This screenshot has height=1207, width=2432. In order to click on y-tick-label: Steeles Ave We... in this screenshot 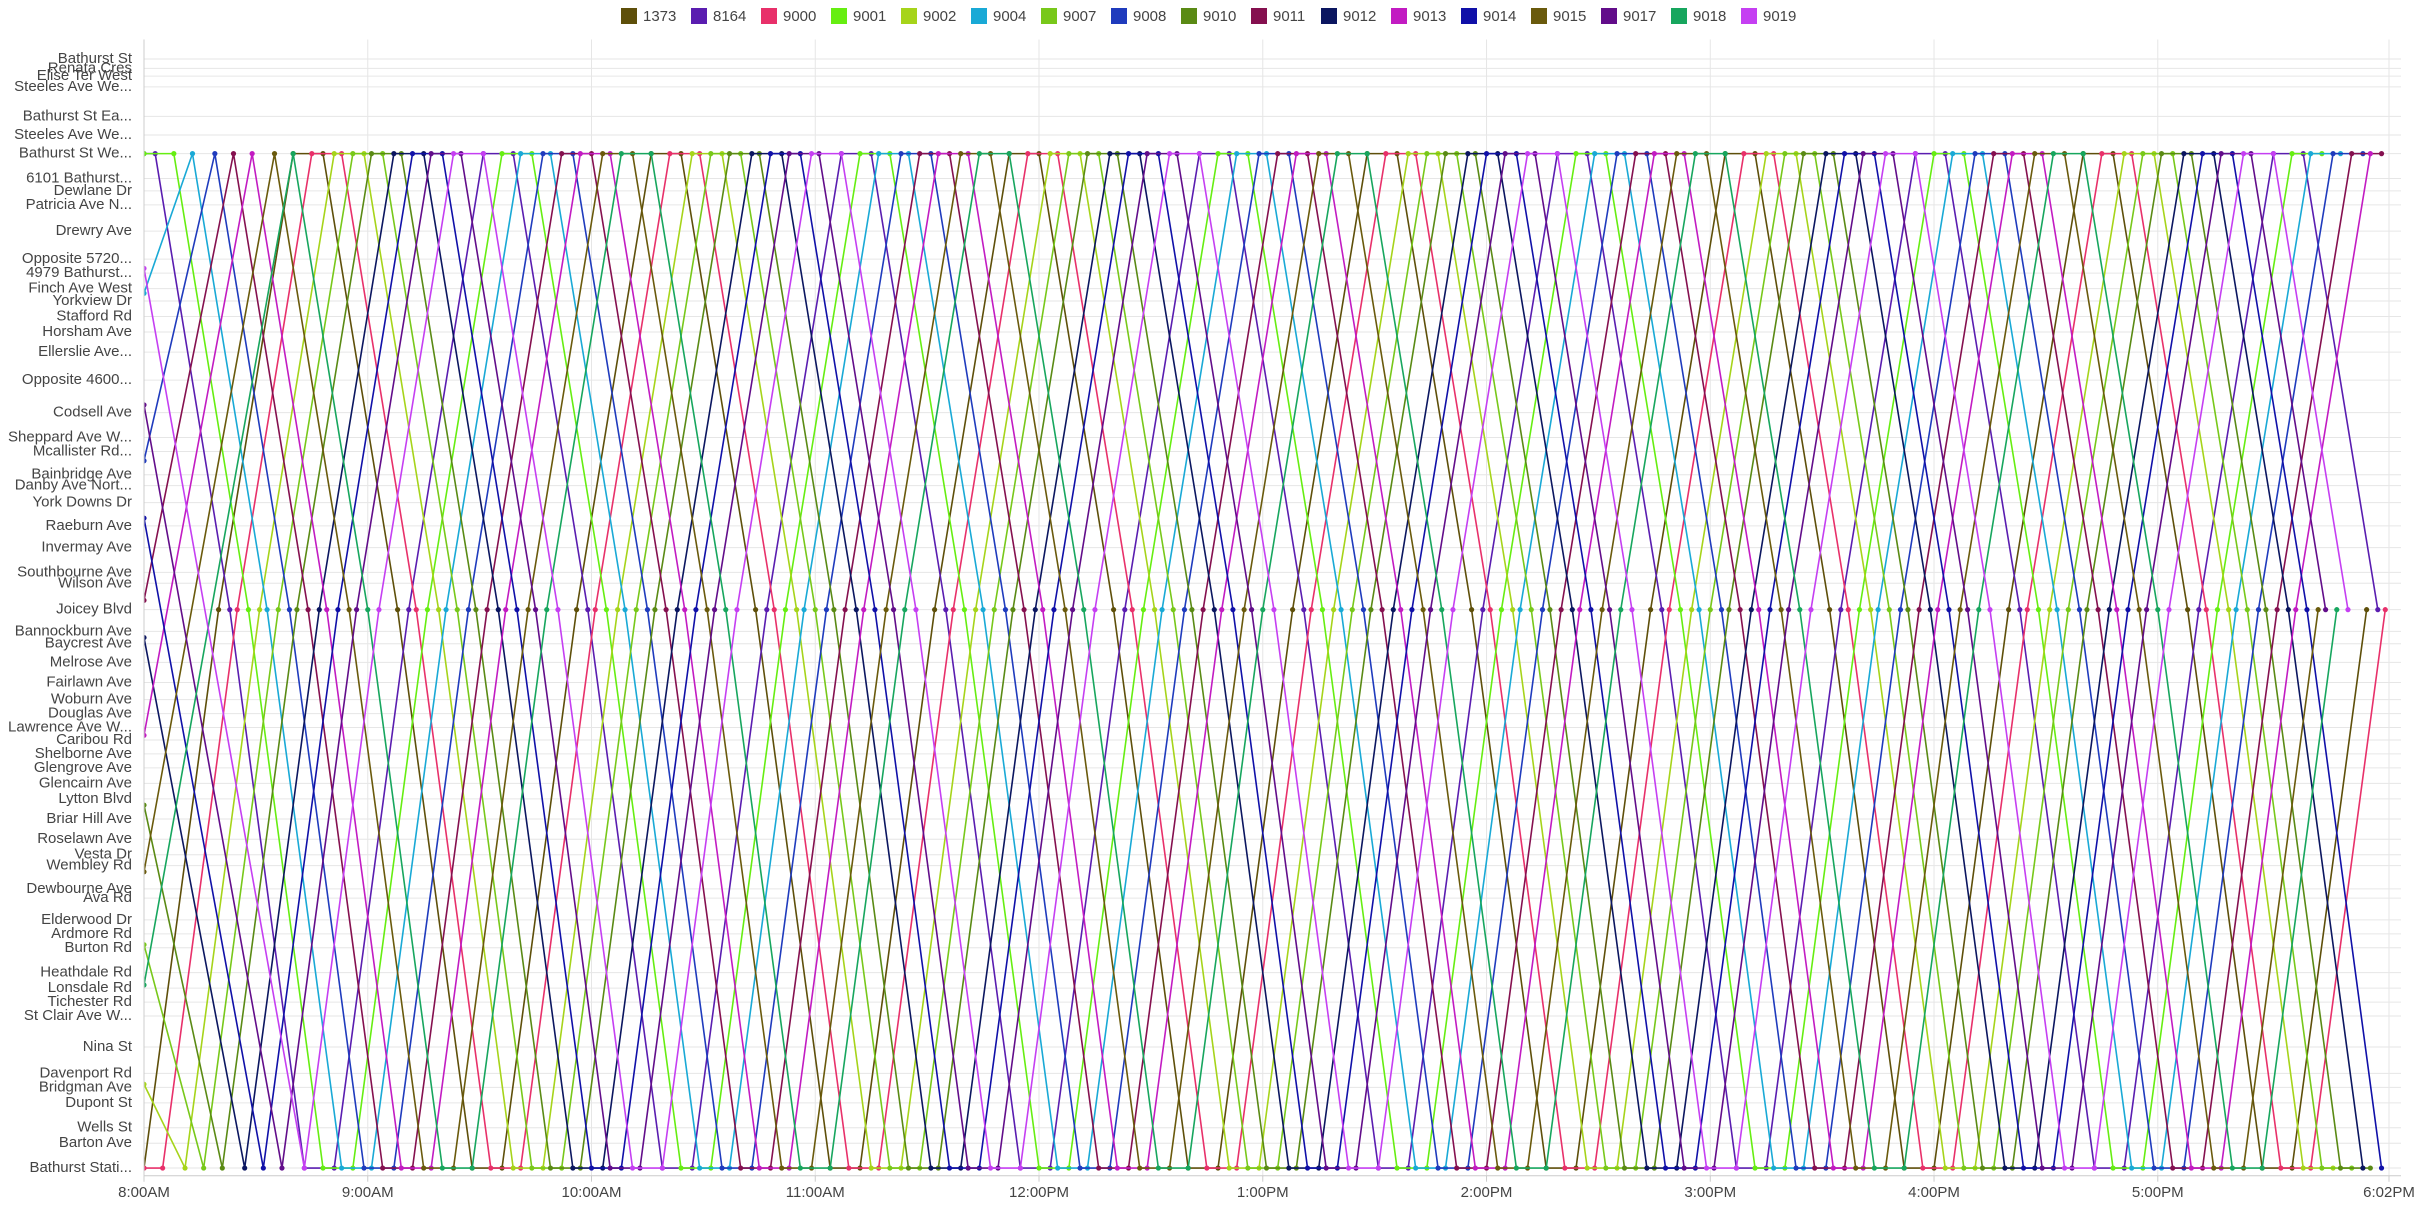, I will do `click(73, 86)`.